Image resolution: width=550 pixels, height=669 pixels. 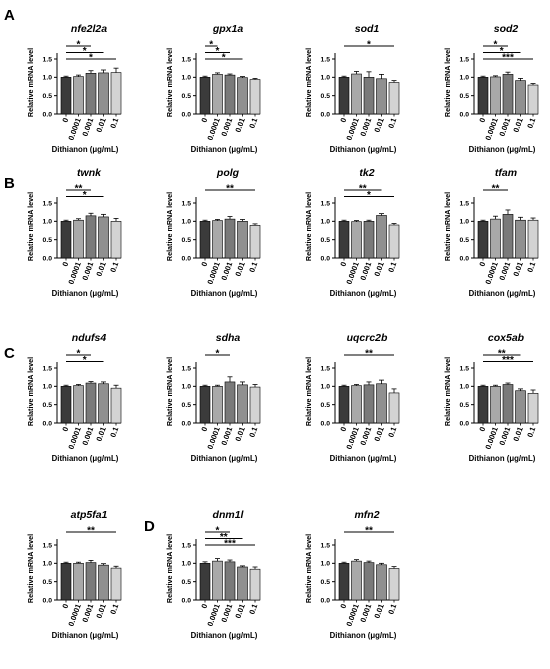 What do you see at coordinates (379, 269) in the screenshot?
I see `x-tick-label: 0.01` at bounding box center [379, 269].